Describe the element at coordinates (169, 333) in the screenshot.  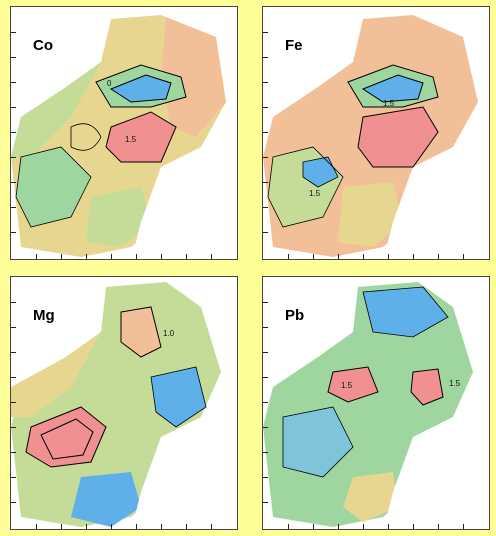
I see `contour-label: 1.0` at that location.